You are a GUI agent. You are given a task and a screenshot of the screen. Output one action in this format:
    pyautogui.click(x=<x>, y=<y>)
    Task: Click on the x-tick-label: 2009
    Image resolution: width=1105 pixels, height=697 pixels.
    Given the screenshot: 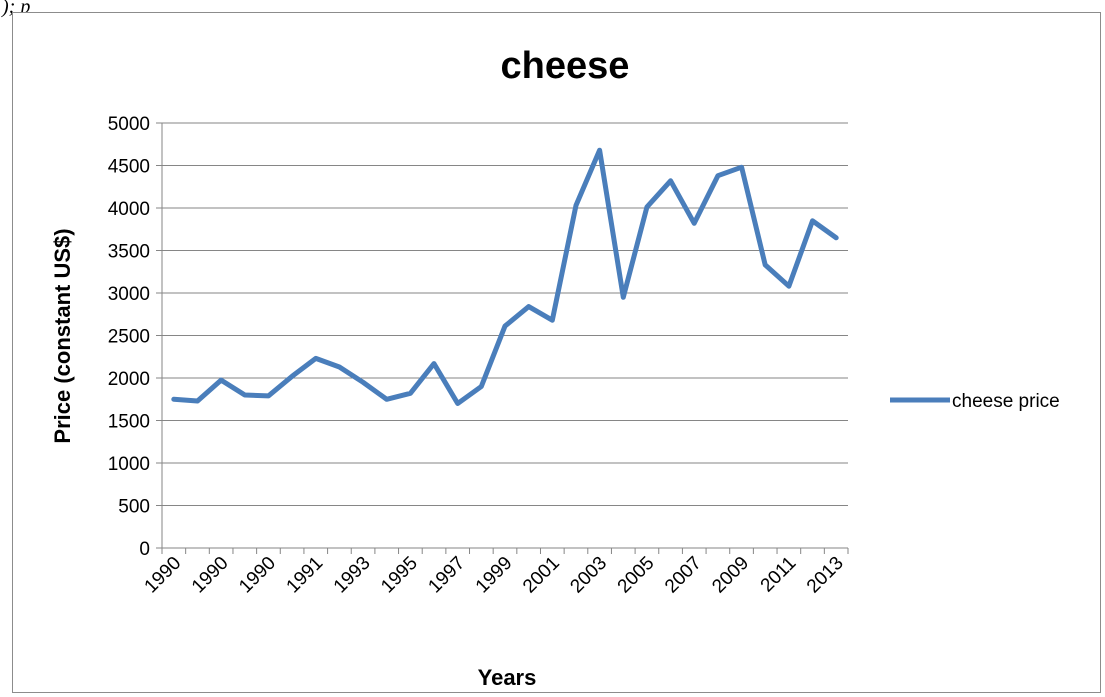 What is the action you would take?
    pyautogui.click(x=730, y=575)
    